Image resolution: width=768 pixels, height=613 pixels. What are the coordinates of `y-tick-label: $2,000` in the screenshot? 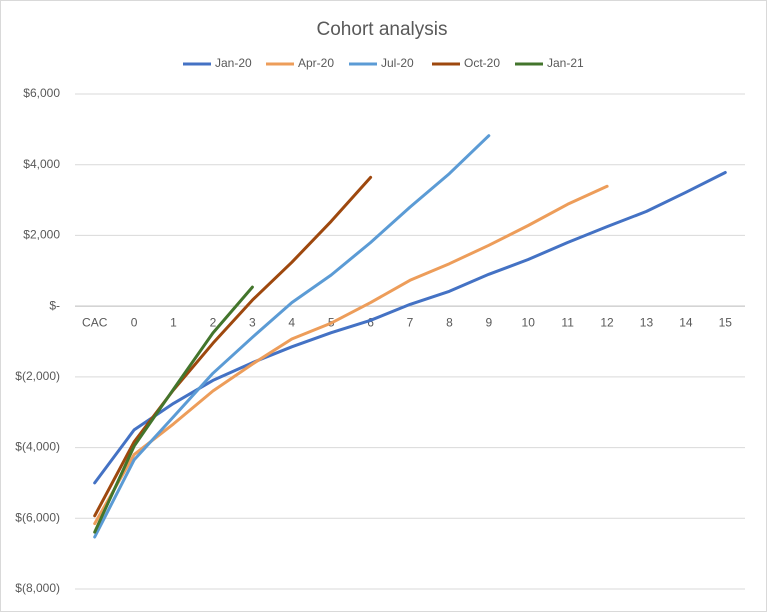 It's located at (41, 235).